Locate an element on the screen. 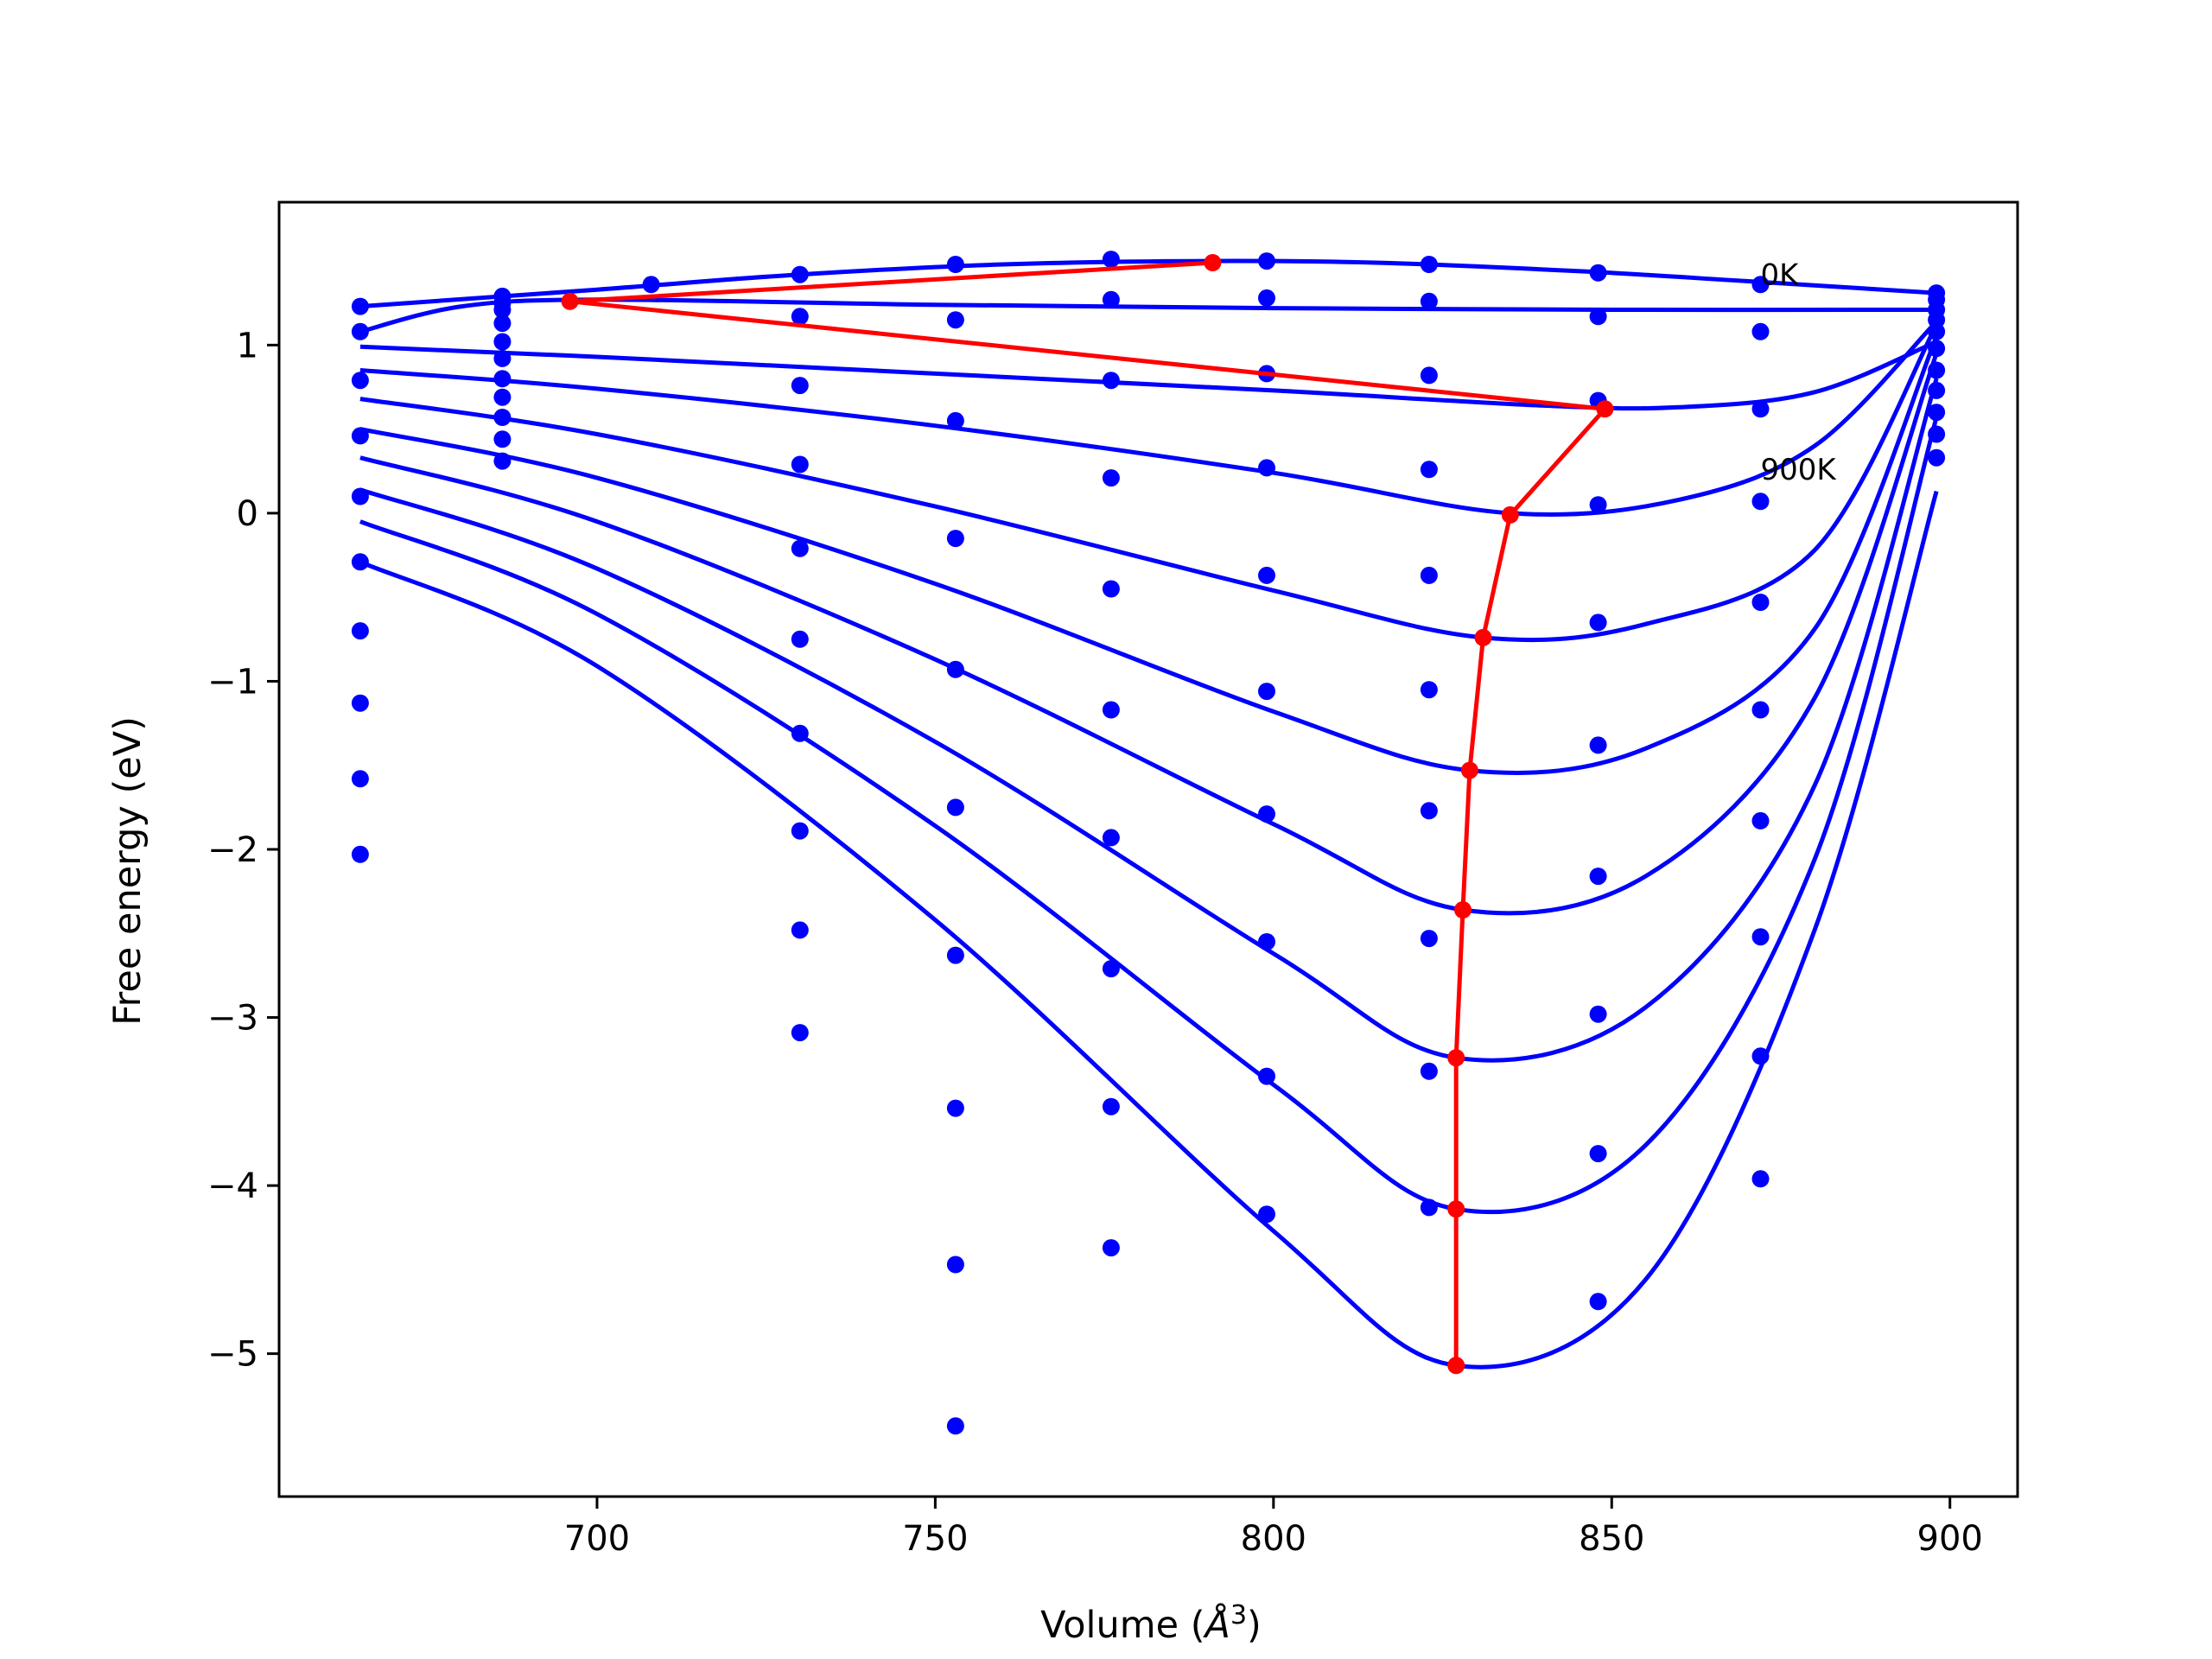 This screenshot has height=1659, width=2212. x-tick-label: 850 is located at coordinates (1611, 1539).